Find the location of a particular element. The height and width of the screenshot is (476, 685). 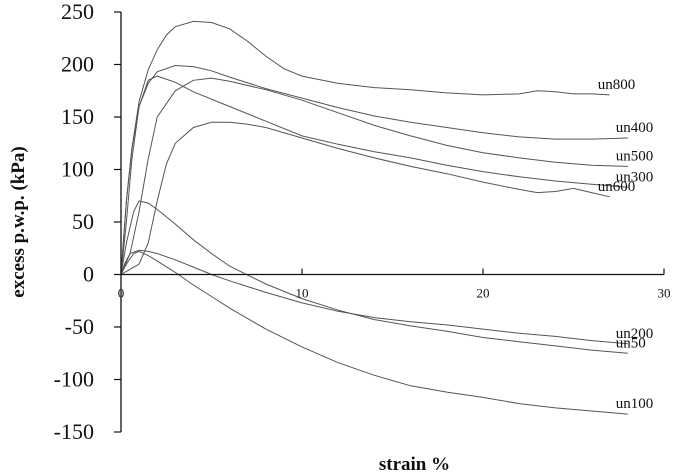

y-tick-label: -50 is located at coordinates (79, 326).